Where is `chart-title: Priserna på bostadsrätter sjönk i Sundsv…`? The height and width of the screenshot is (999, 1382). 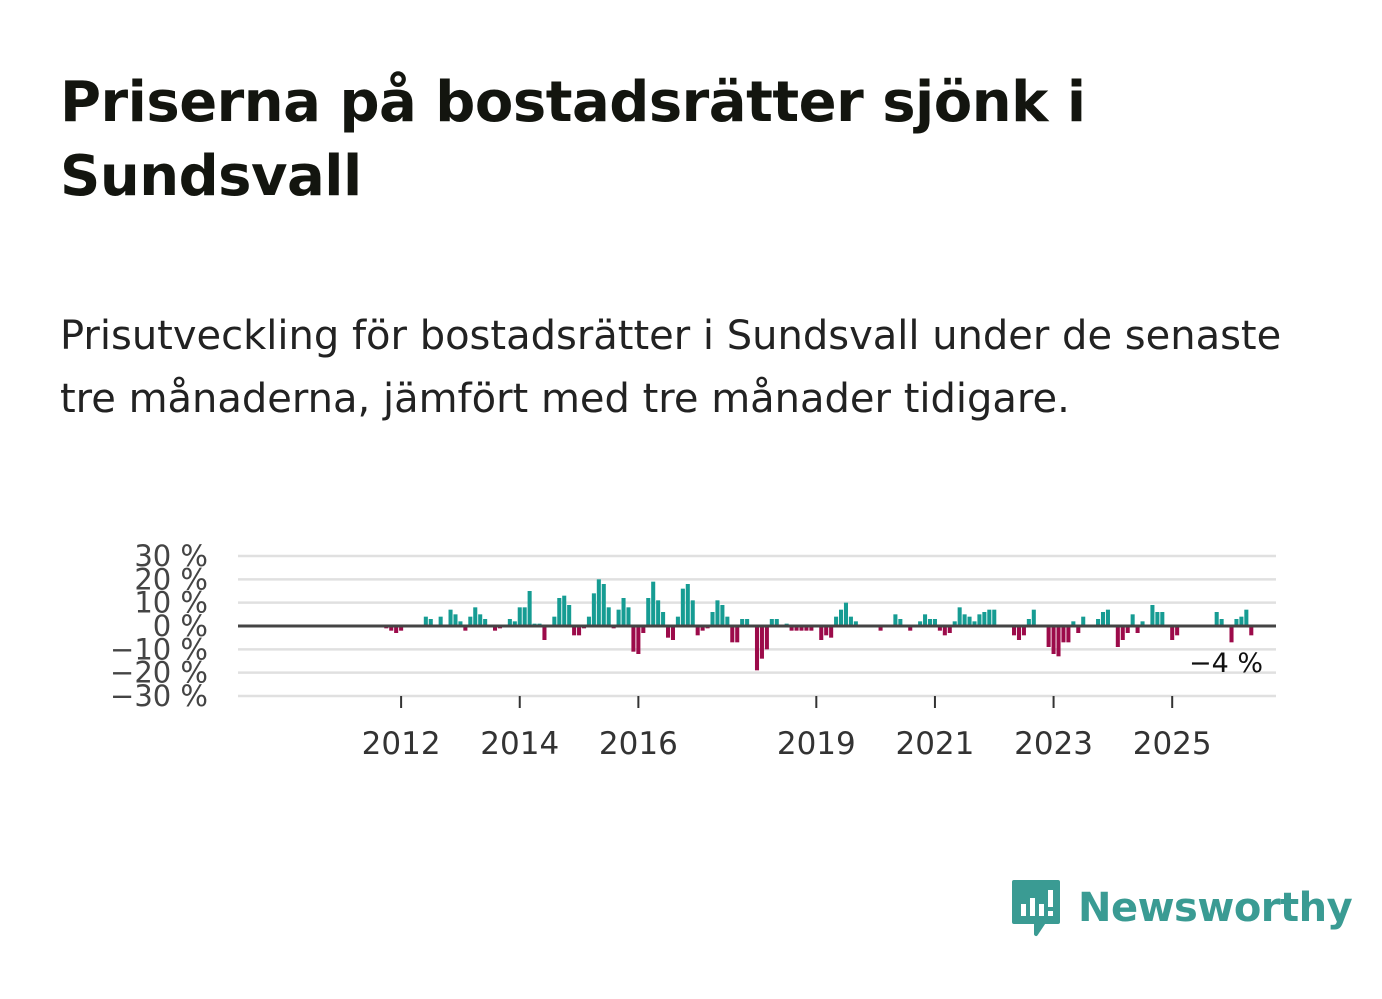
chart-title: Priserna på bostadsrätter sjönk i Sundsv… is located at coordinates (573, 139).